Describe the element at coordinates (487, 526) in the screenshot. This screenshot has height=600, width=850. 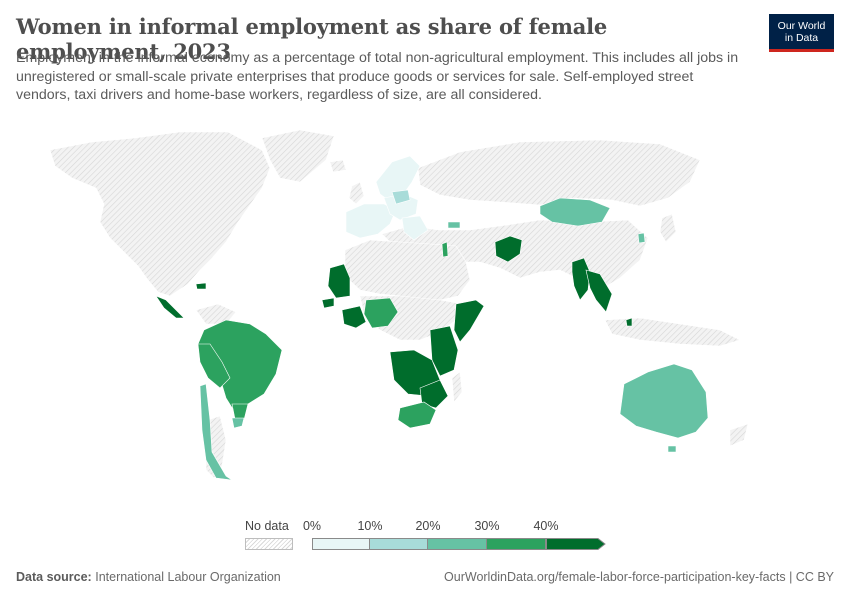
I see `legend-tick-30: 30%` at that location.